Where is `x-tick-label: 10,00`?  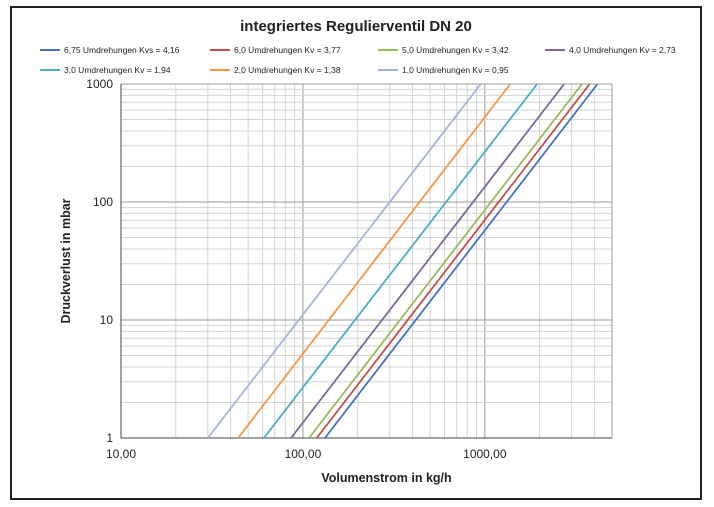
x-tick-label: 10,00 is located at coordinates (121, 454).